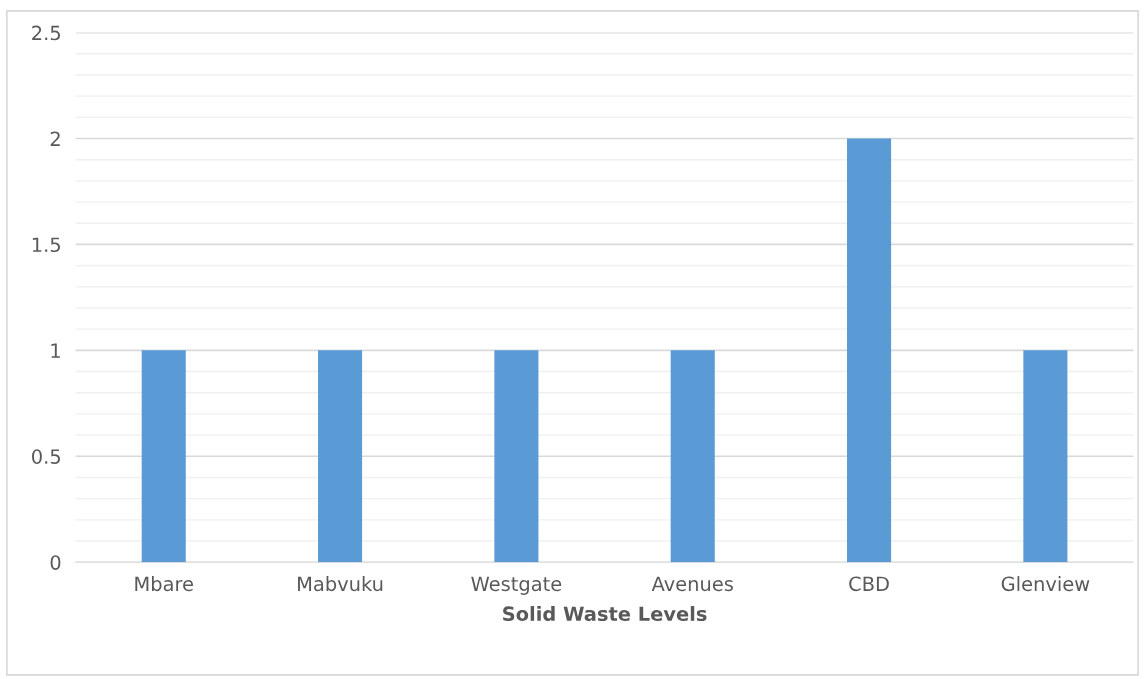  Describe the element at coordinates (164, 584) in the screenshot. I see `x-tick-label: Mbare` at that location.